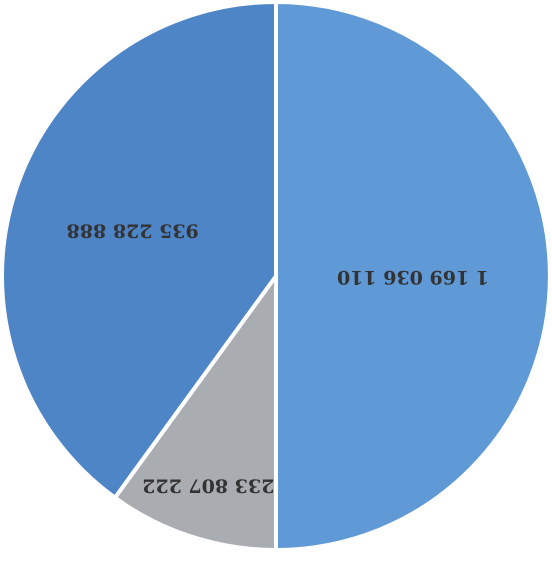  I want to click on data-label-0: 233 807 222, so click(208, 485).